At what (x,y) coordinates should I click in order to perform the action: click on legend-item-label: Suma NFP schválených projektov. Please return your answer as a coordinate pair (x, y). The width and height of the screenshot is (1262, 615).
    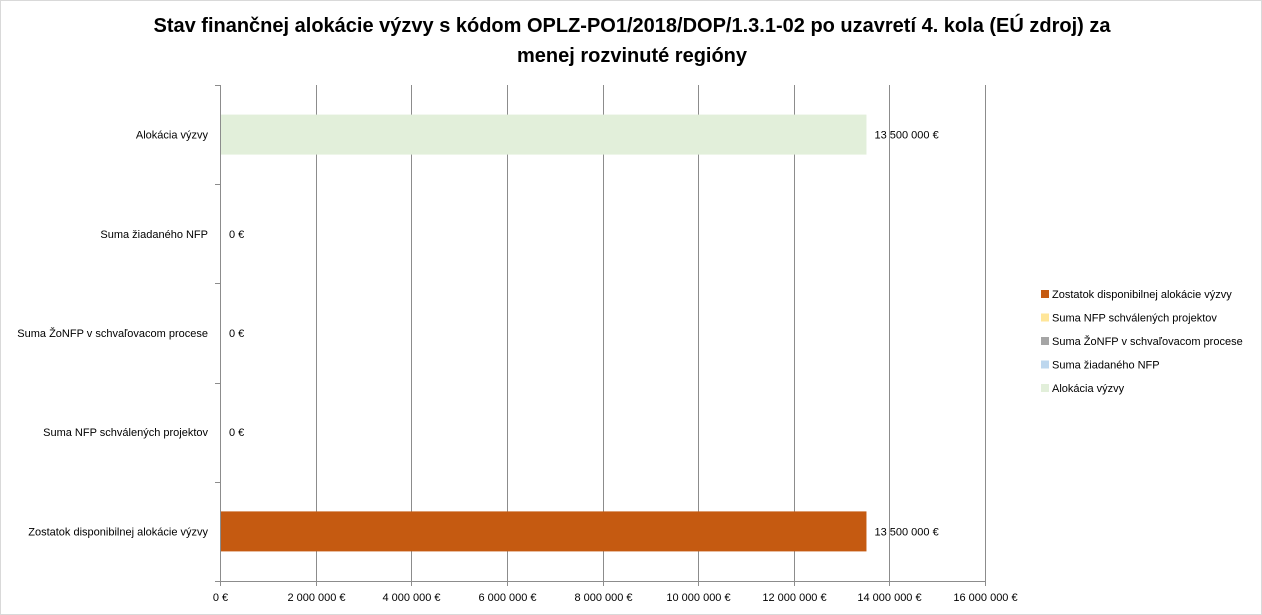
    Looking at the image, I should click on (1134, 319).